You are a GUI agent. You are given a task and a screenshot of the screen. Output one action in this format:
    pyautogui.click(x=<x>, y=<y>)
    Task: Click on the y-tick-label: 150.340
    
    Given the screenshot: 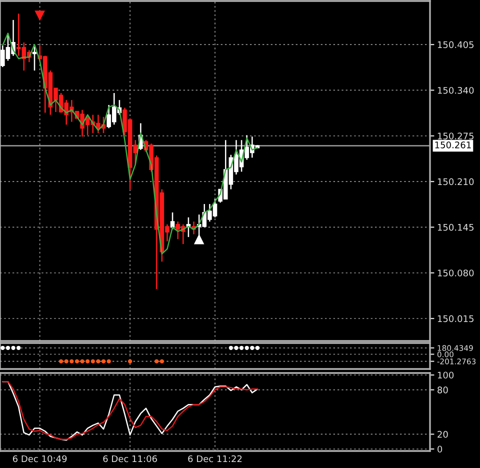 What is the action you would take?
    pyautogui.click(x=456, y=90)
    